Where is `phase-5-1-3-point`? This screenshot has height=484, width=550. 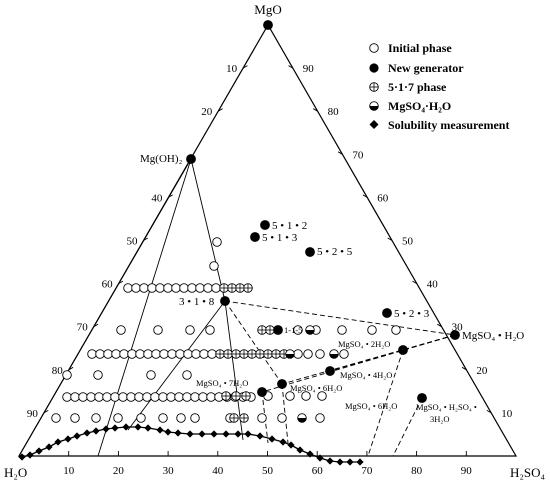
phase-5-1-3-point is located at coordinates (255, 237).